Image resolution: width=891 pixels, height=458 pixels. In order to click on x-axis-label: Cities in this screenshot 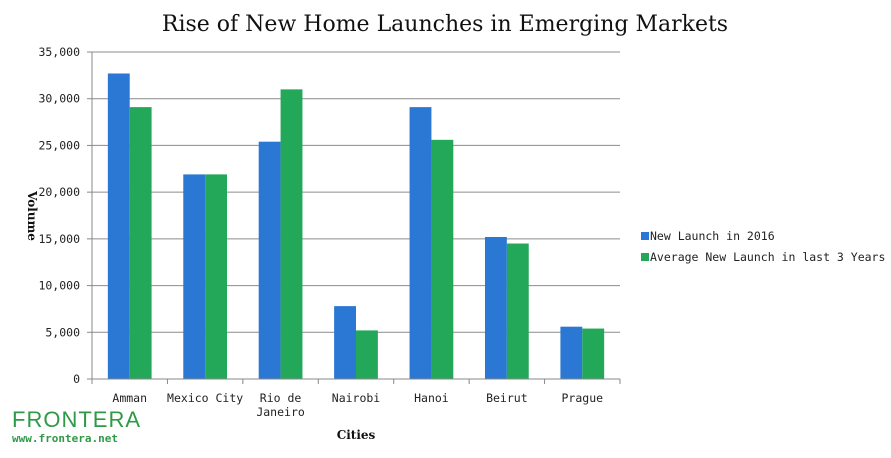, I will do `click(356, 435)`.